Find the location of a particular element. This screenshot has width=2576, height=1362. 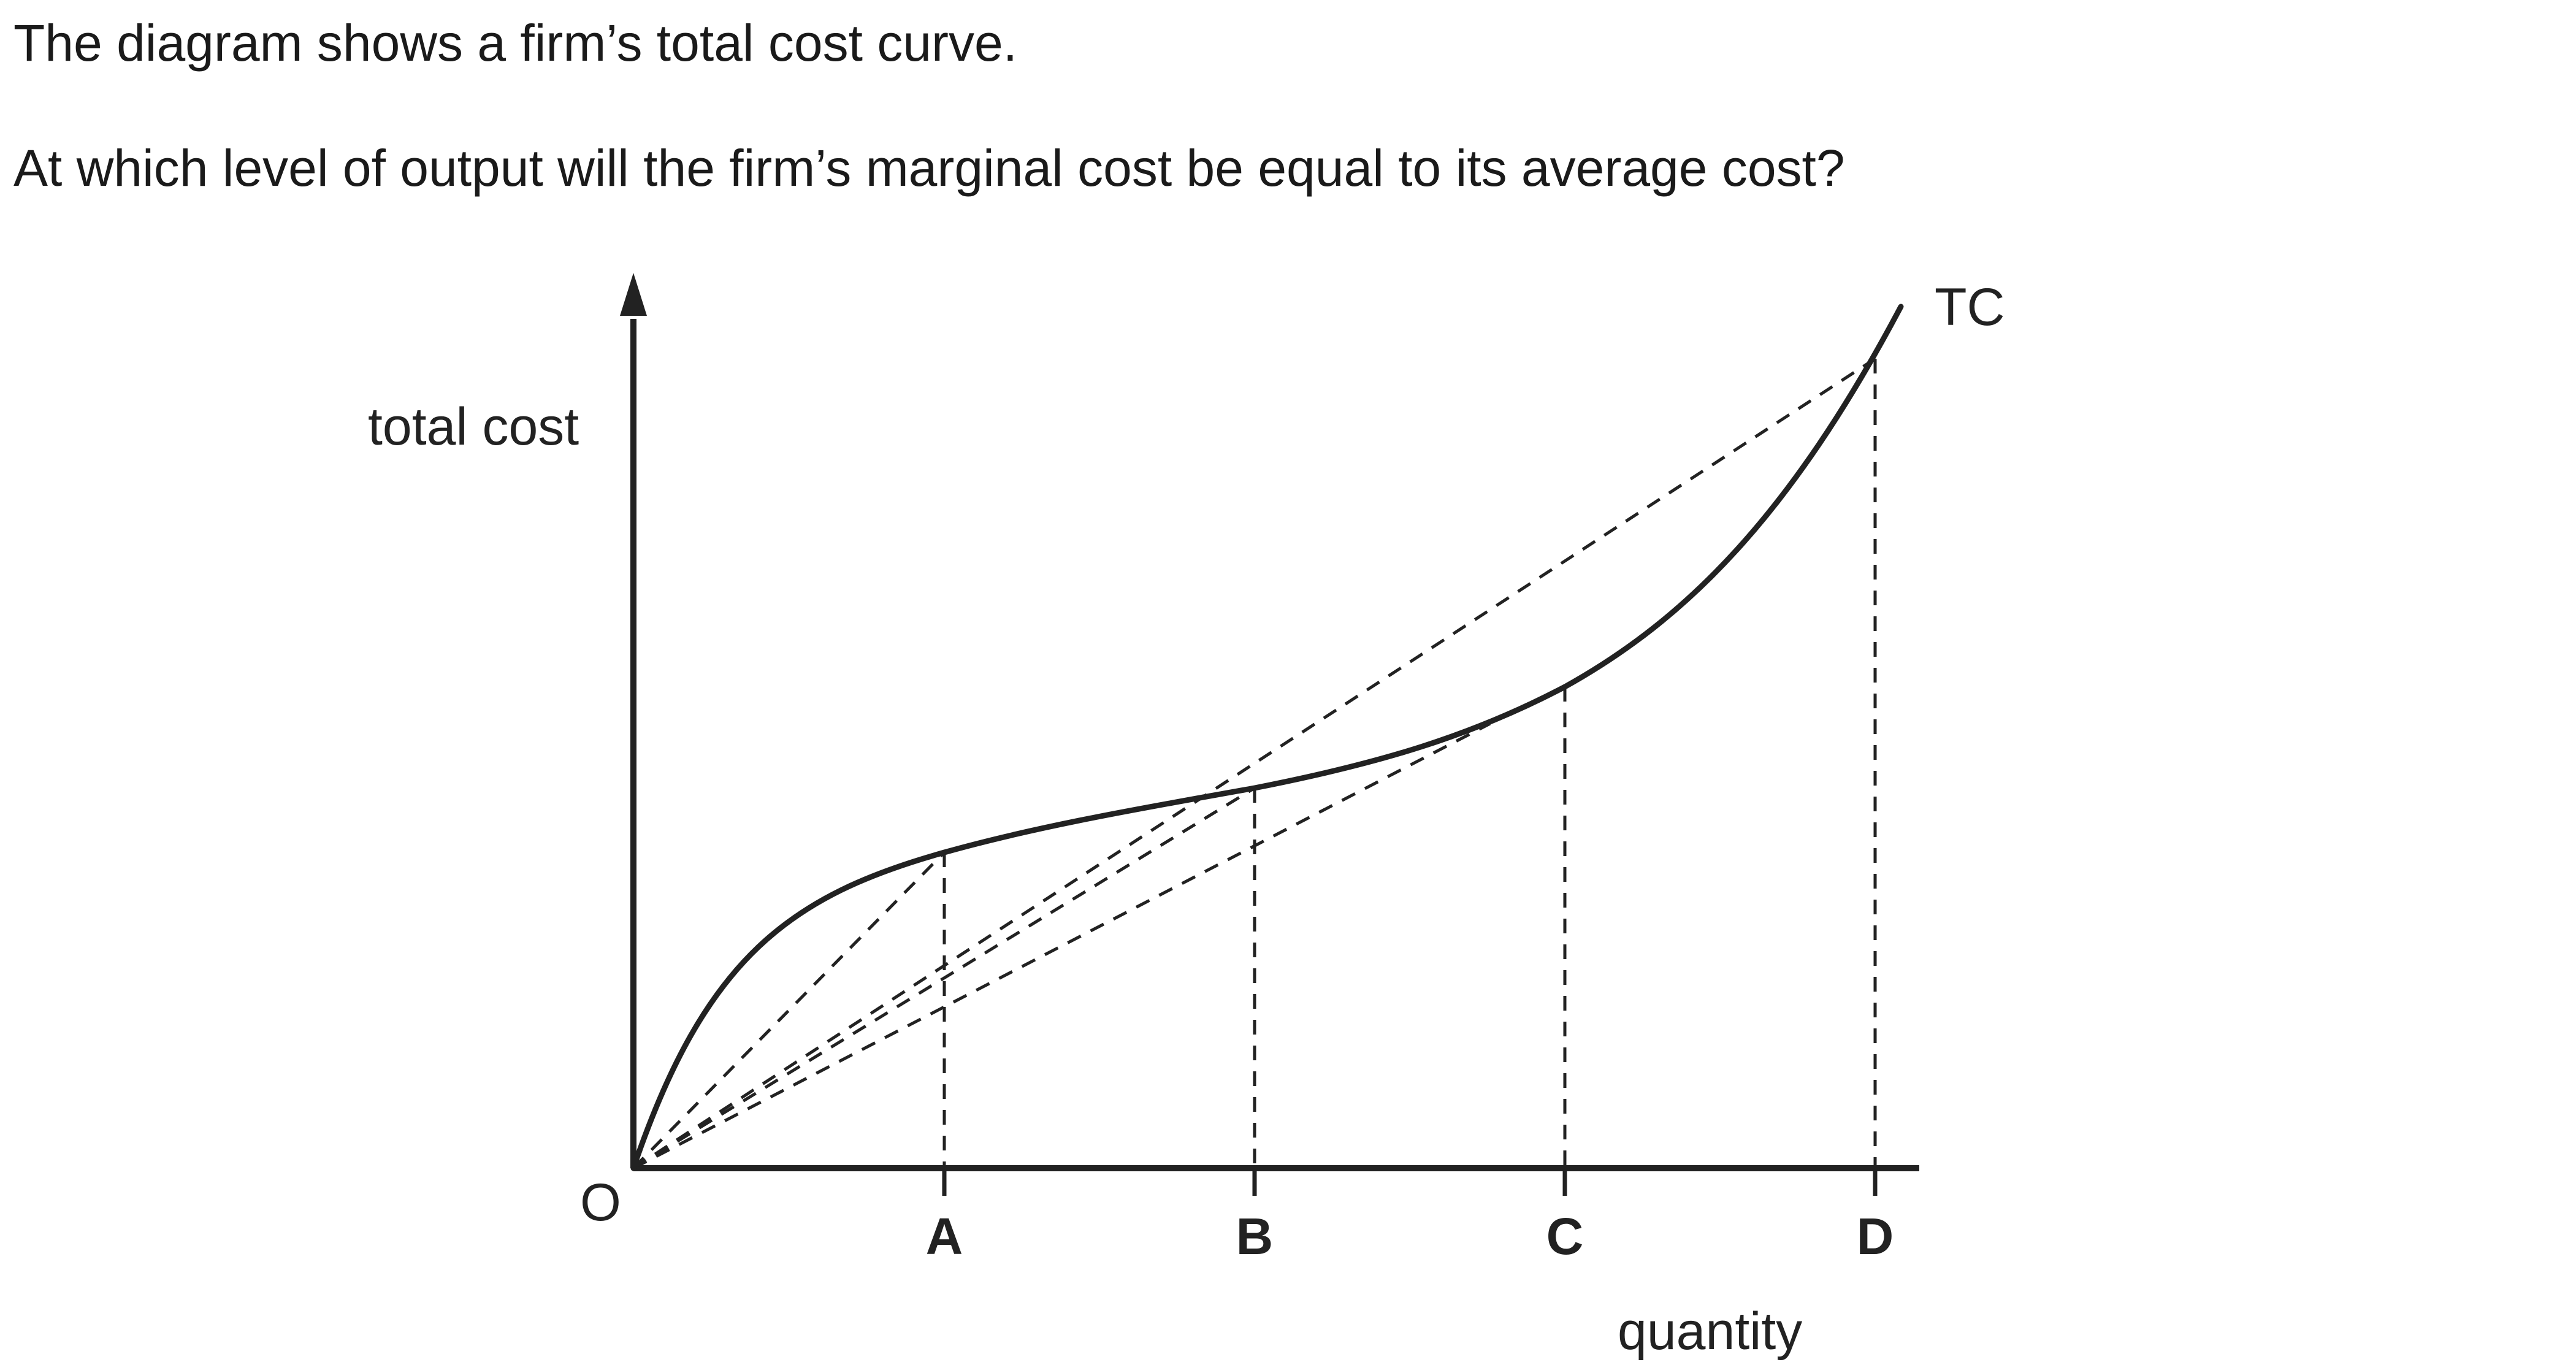

y-axis-arrowhead is located at coordinates (633, 294).